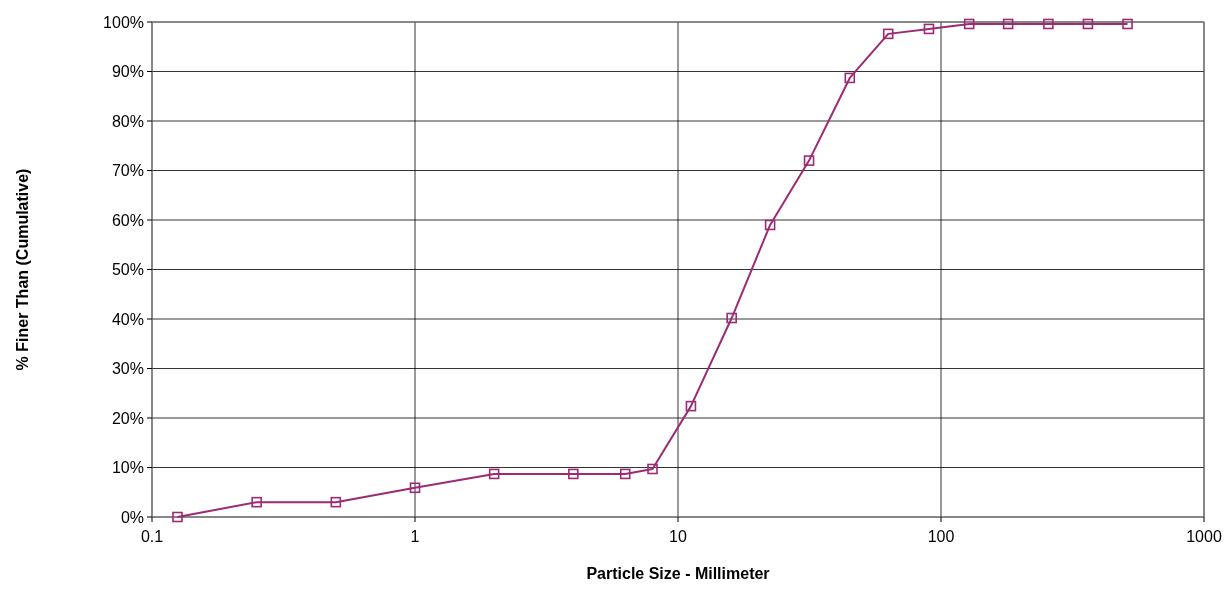 Image resolution: width=1230 pixels, height=593 pixels. What do you see at coordinates (415, 536) in the screenshot?
I see `x-tick-label: 1` at bounding box center [415, 536].